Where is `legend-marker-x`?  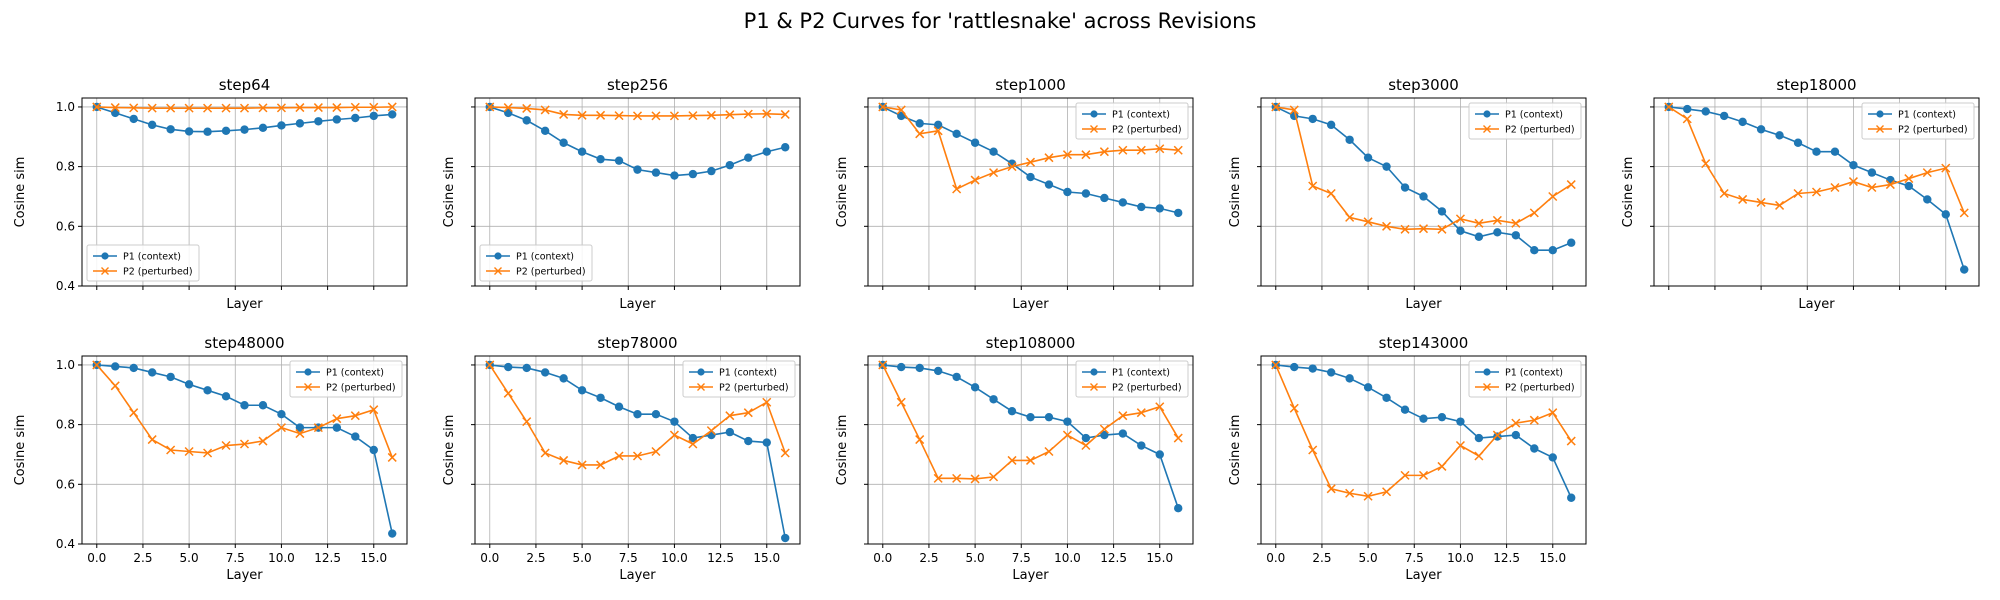 legend-marker-x is located at coordinates (105, 271).